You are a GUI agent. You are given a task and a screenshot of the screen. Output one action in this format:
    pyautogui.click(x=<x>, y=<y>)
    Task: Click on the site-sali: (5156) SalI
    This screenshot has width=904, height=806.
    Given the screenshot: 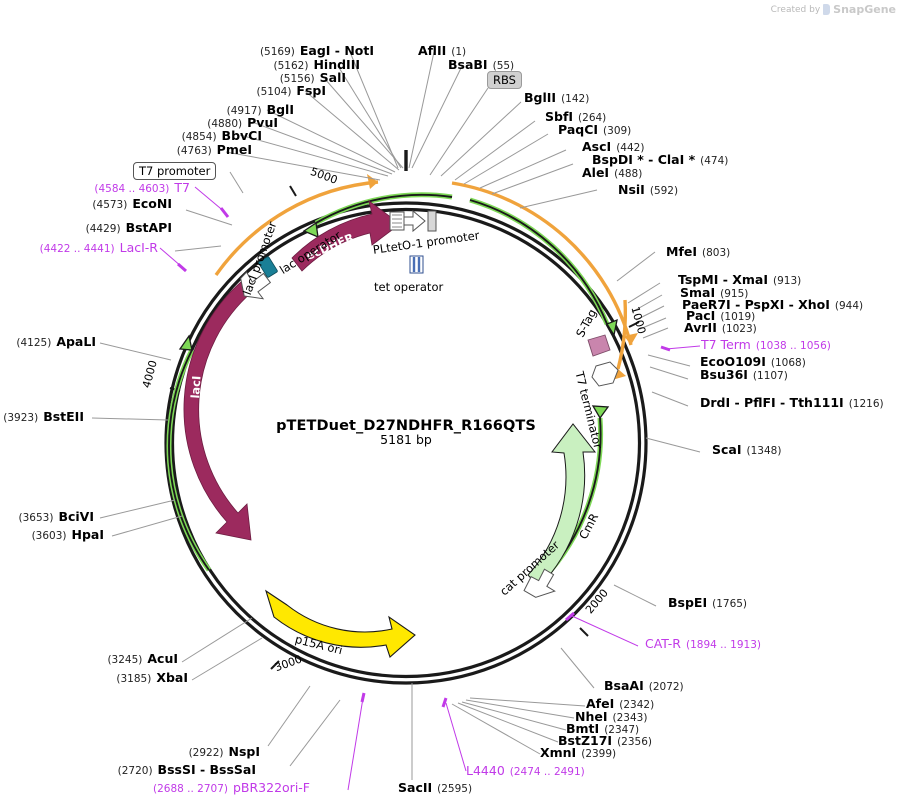 What is the action you would take?
    pyautogui.click(x=312, y=77)
    